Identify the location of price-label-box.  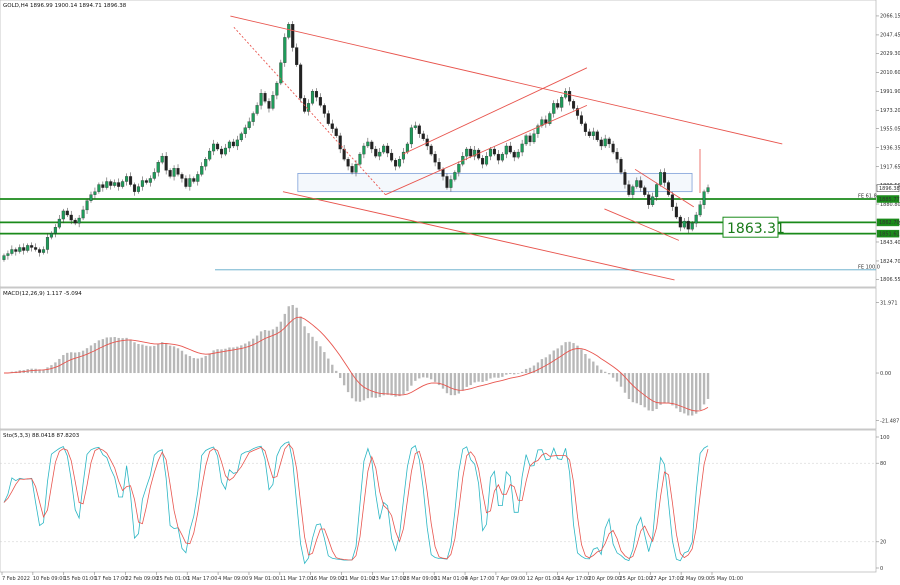
(888, 222).